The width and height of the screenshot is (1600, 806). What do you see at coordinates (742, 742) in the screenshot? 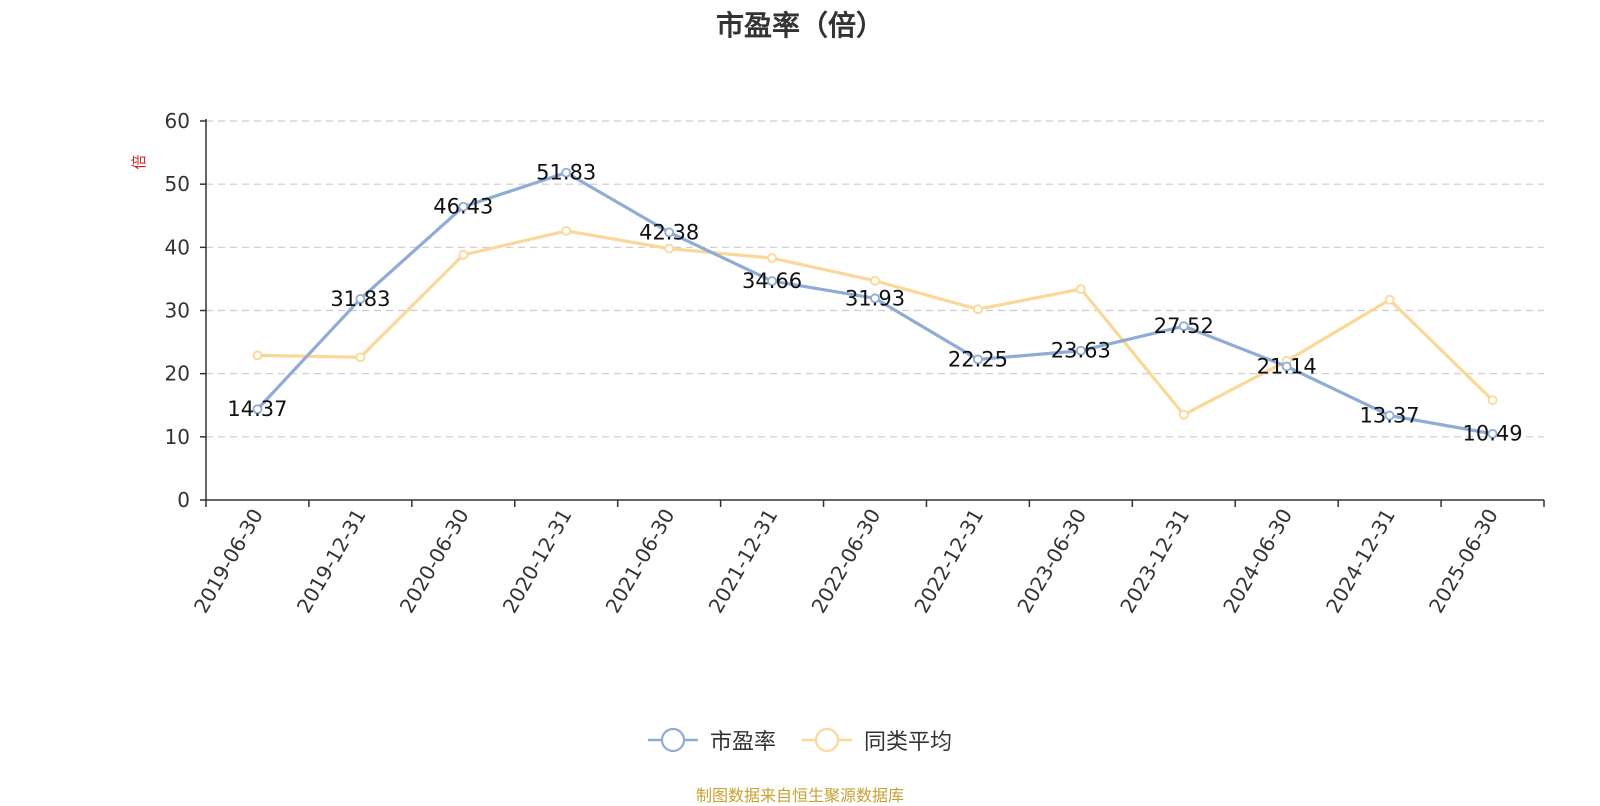
I see `legend-label: 市盈率` at bounding box center [742, 742].